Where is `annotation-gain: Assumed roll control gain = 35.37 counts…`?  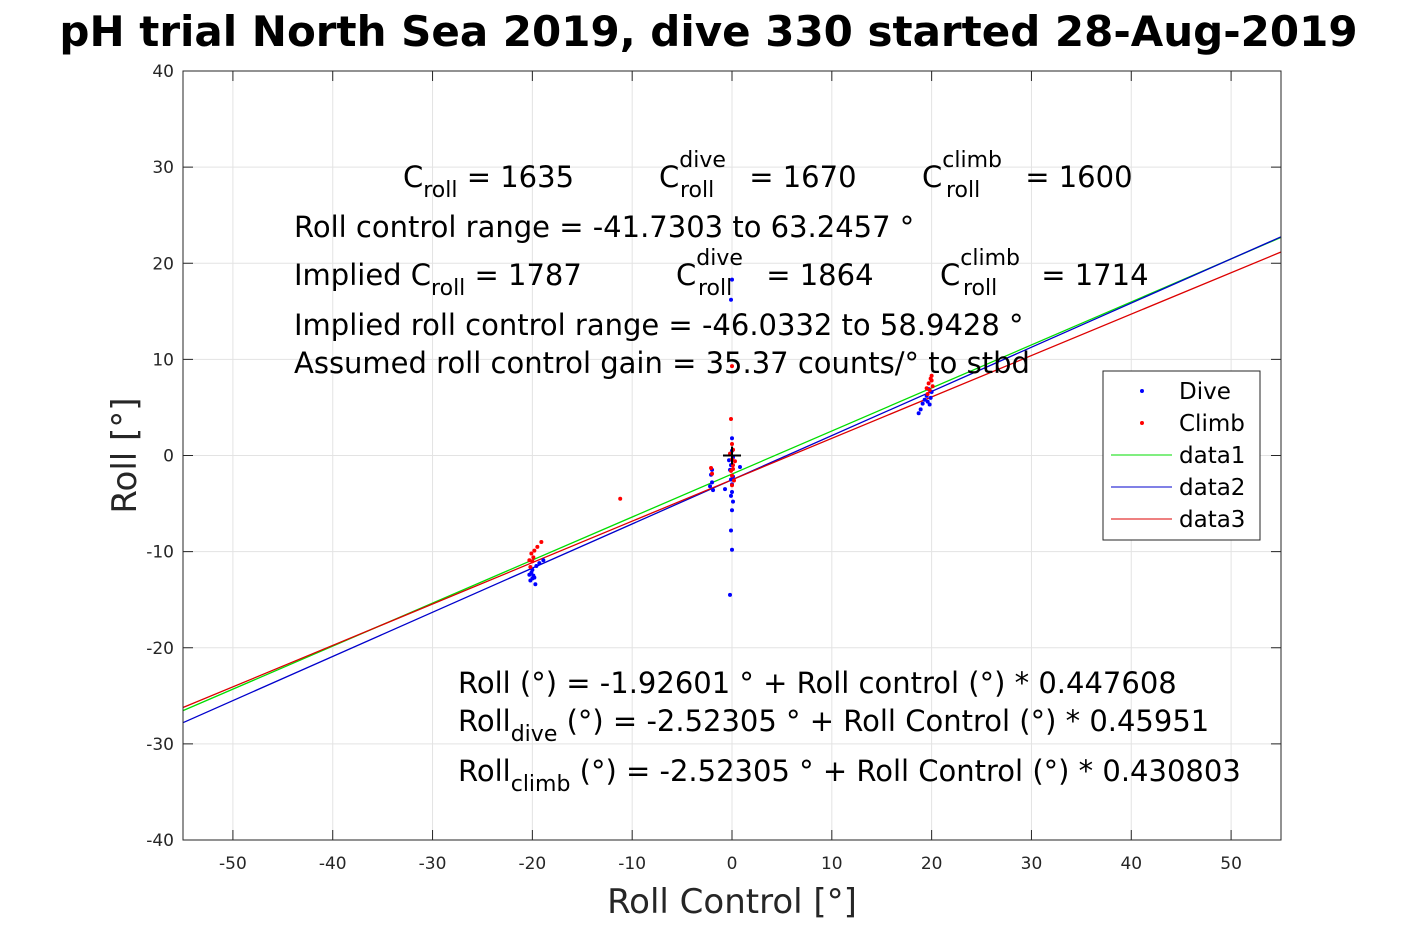 annotation-gain: Assumed roll control gain = 35.37 counts… is located at coordinates (662, 363).